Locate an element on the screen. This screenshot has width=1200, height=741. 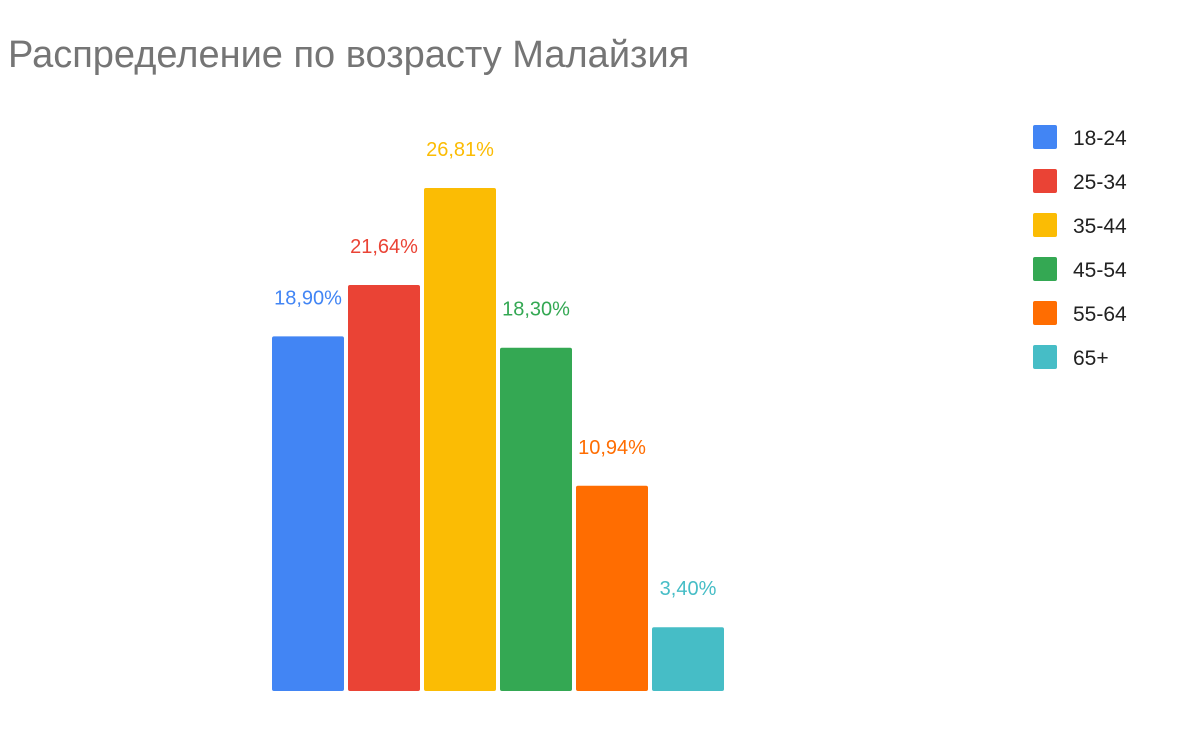
data-label-35-44: 26,81% is located at coordinates (460, 150).